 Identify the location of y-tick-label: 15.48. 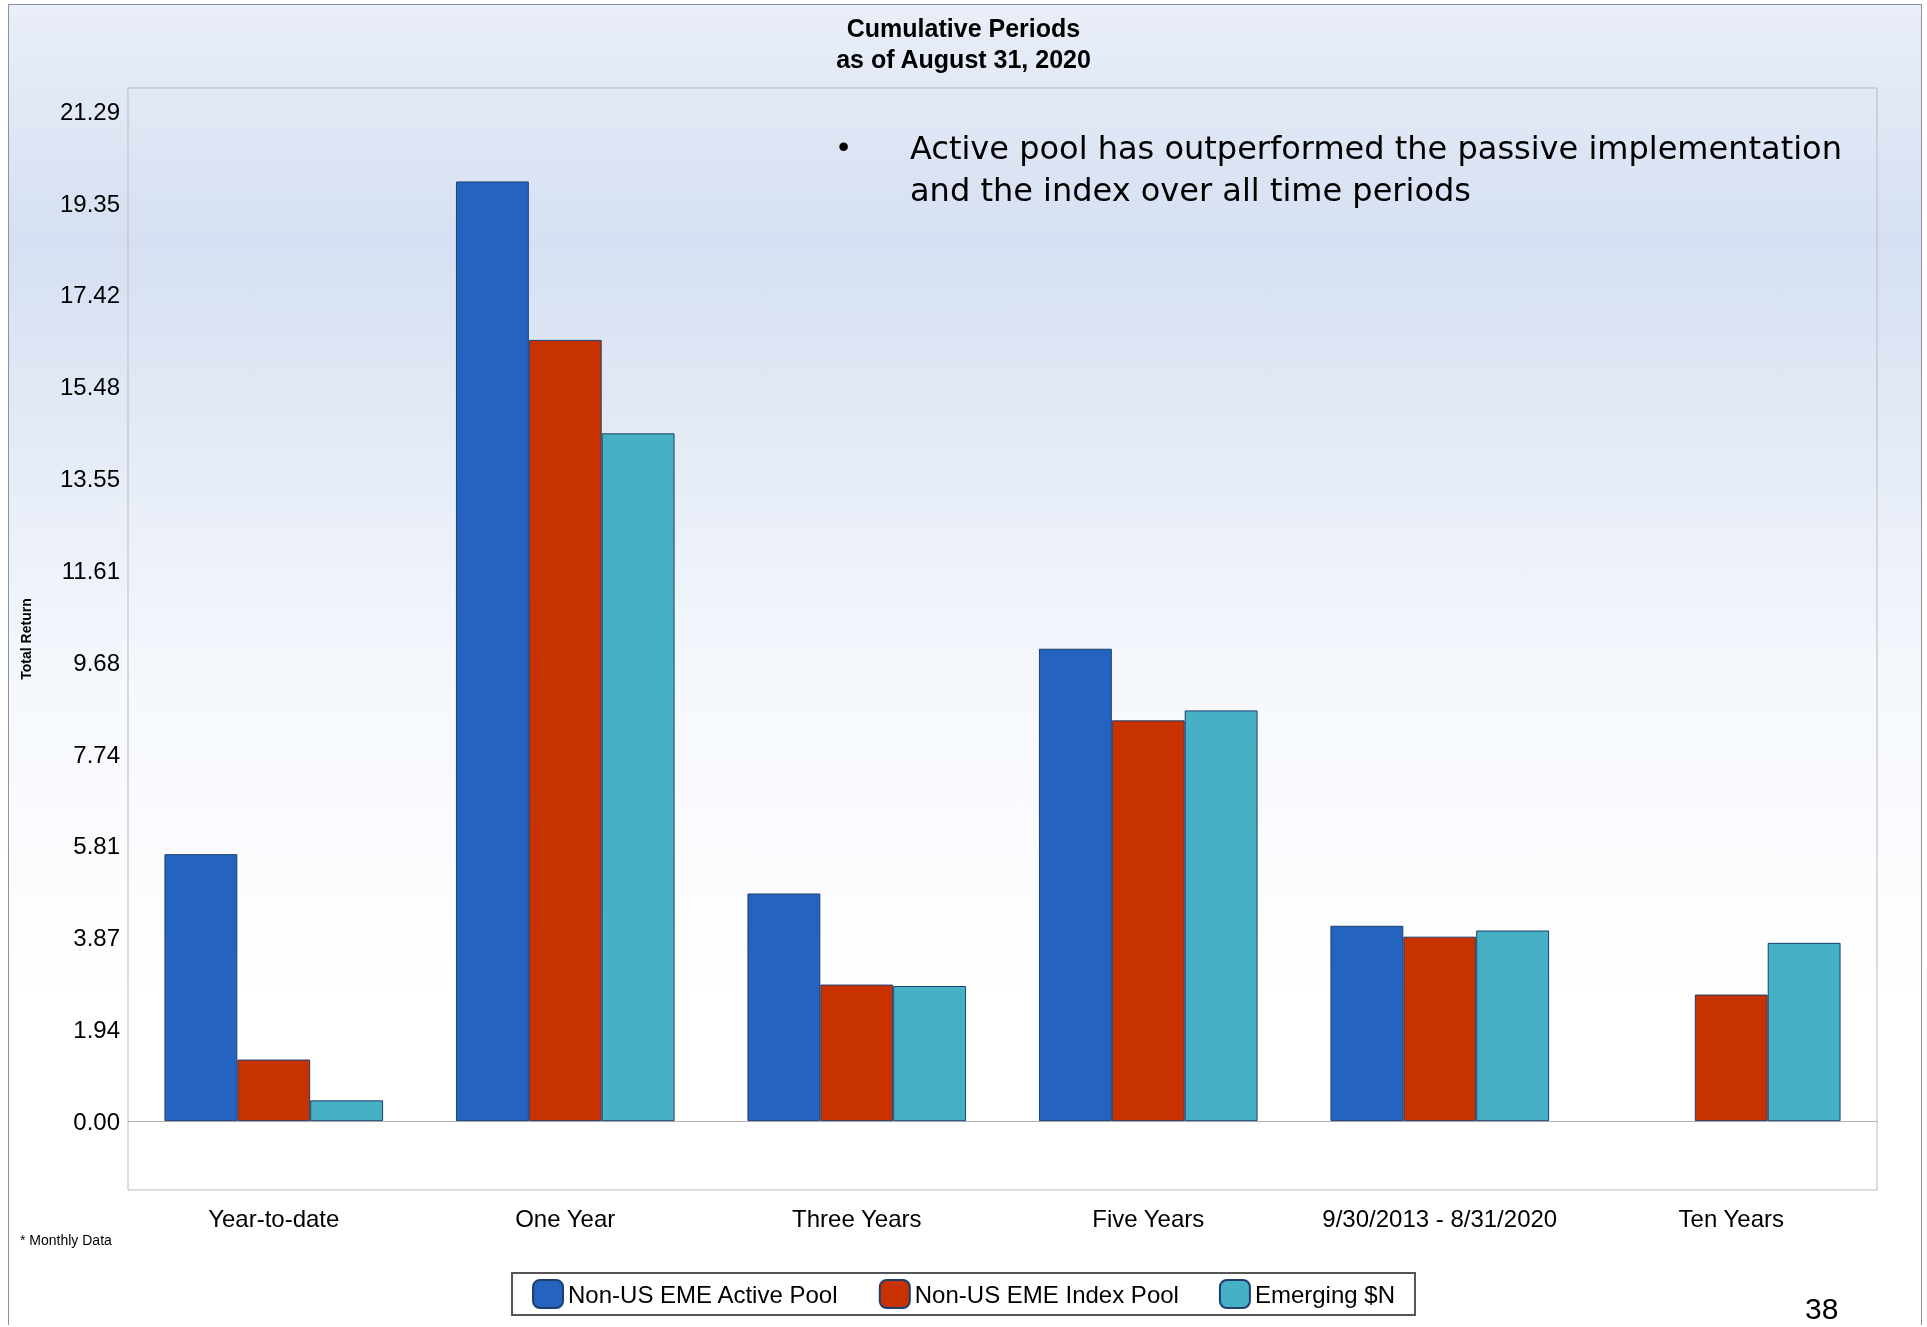
(89, 387).